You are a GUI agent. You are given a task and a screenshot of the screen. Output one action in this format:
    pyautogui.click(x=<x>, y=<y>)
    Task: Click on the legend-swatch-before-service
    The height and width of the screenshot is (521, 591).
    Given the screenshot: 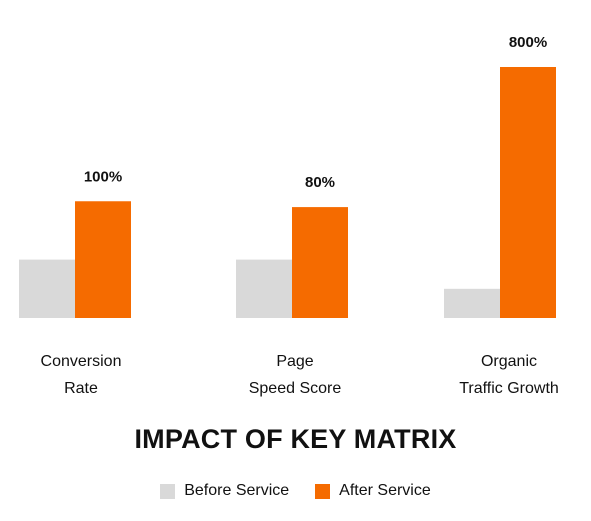 What is the action you would take?
    pyautogui.click(x=168, y=491)
    